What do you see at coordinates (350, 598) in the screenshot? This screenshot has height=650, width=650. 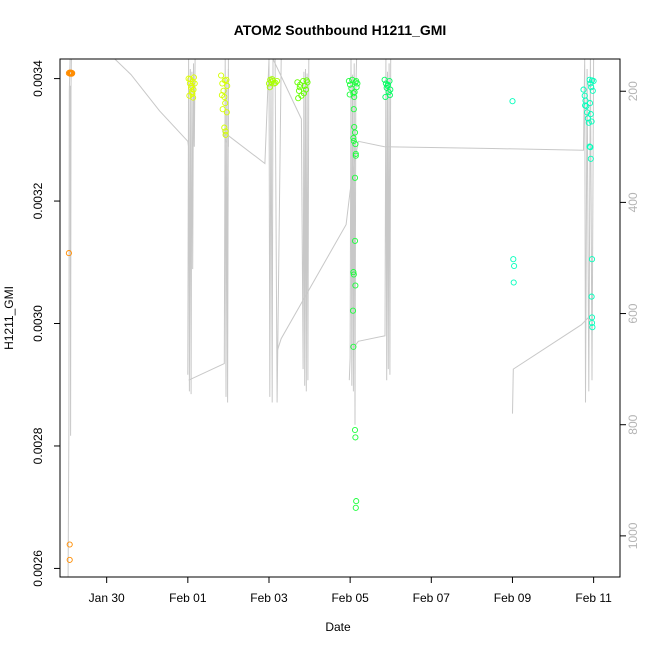 I see `x-tick-label: Feb 05` at bounding box center [350, 598].